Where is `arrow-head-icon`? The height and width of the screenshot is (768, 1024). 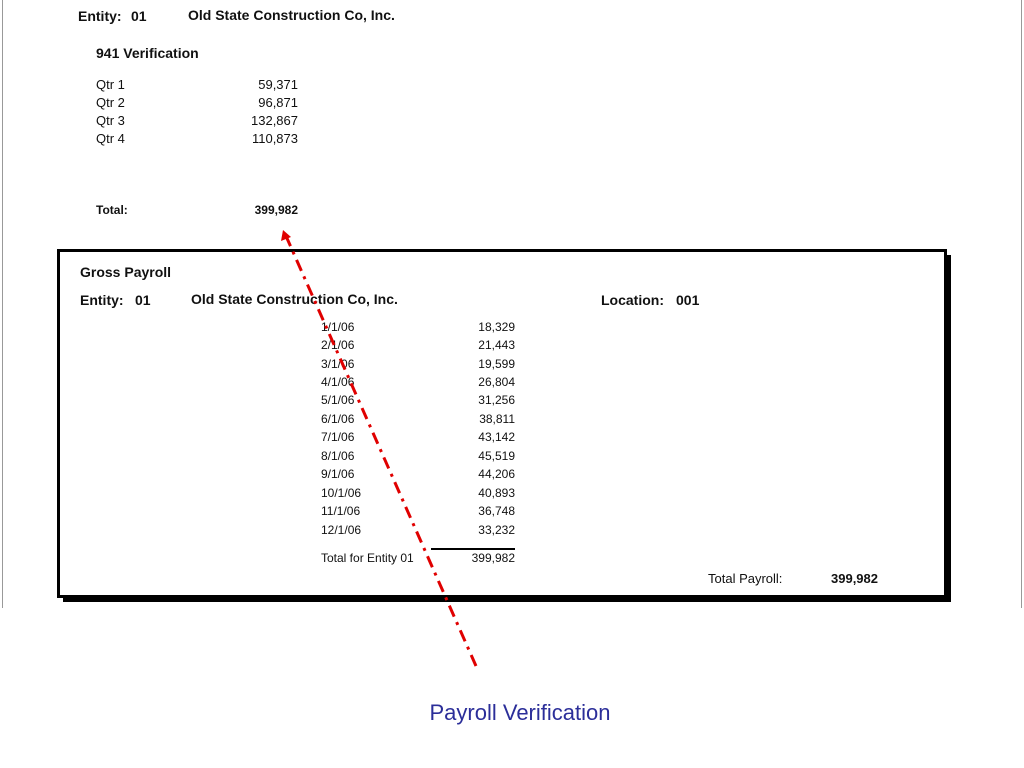 arrow-head-icon is located at coordinates (286, 235).